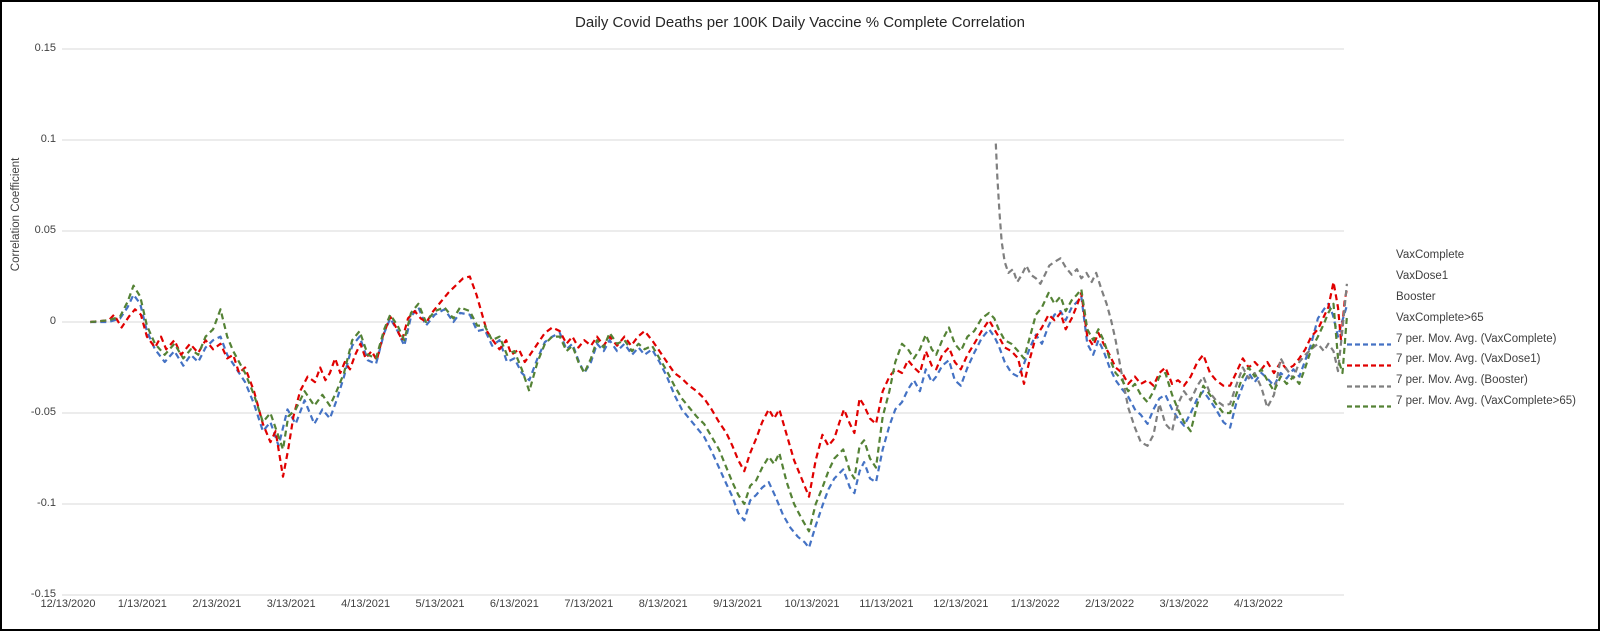  I want to click on x-tick-label: 1/13/2022, so click(1035, 604).